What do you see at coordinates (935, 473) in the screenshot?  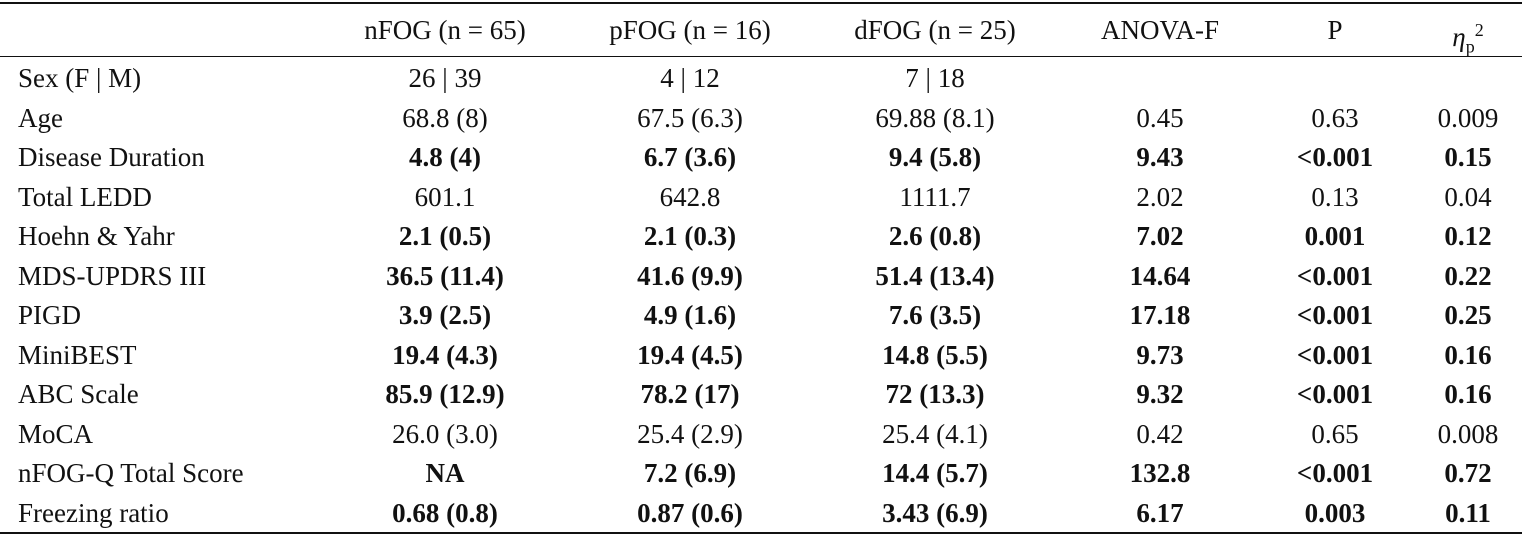 I see `table-cell: 14.4 (5.7)` at bounding box center [935, 473].